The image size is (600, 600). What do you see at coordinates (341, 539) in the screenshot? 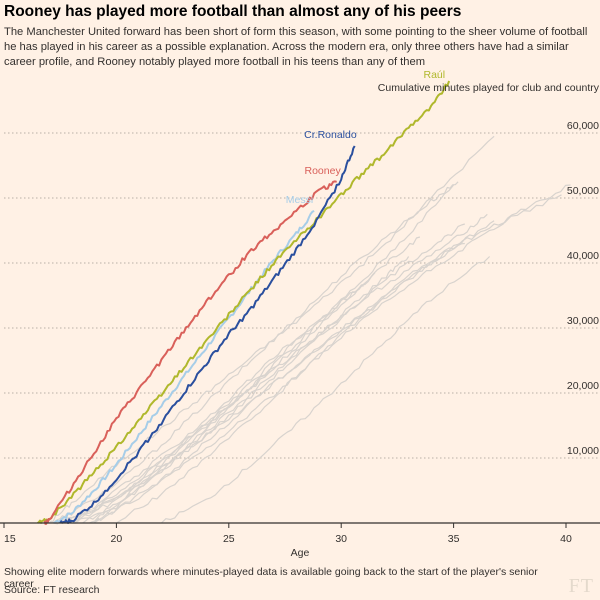
I see `x-tick-label: 30` at bounding box center [341, 539].